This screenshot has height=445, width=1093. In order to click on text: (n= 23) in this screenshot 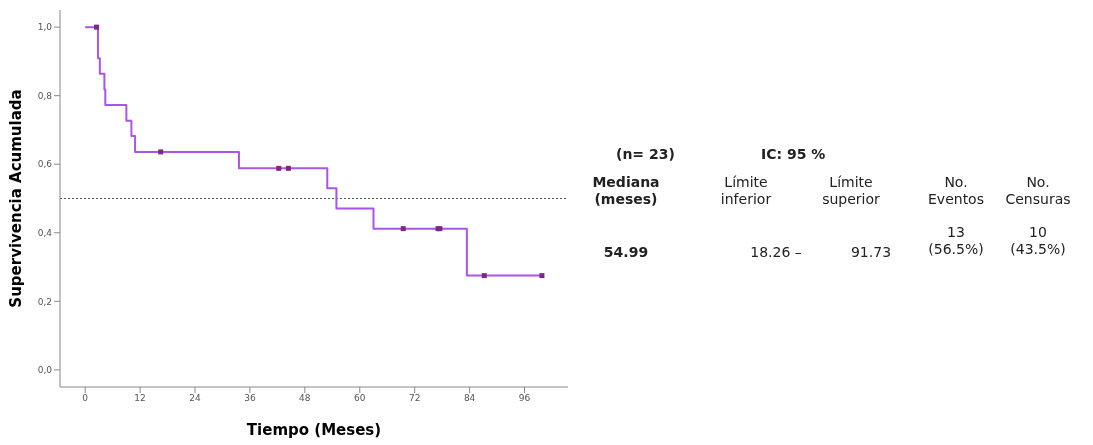, I will do `click(646, 154)`.